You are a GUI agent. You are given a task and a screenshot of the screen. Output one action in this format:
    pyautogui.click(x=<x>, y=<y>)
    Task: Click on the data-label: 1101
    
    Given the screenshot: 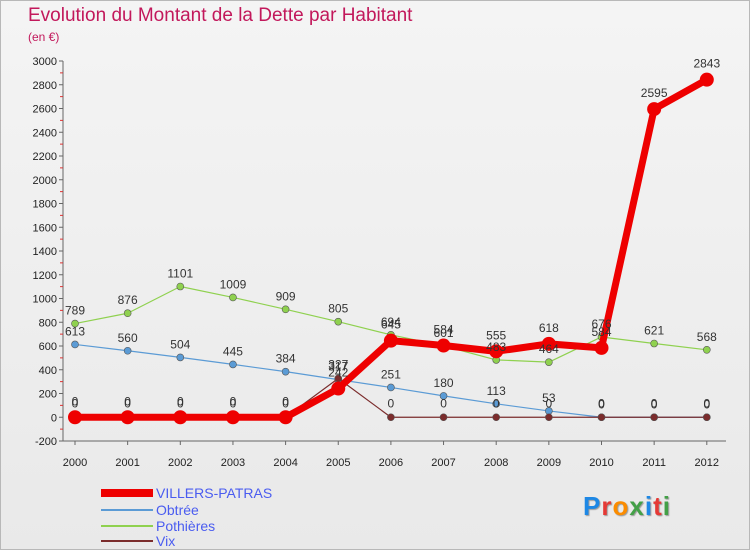 What is the action you would take?
    pyautogui.click(x=180, y=274)
    